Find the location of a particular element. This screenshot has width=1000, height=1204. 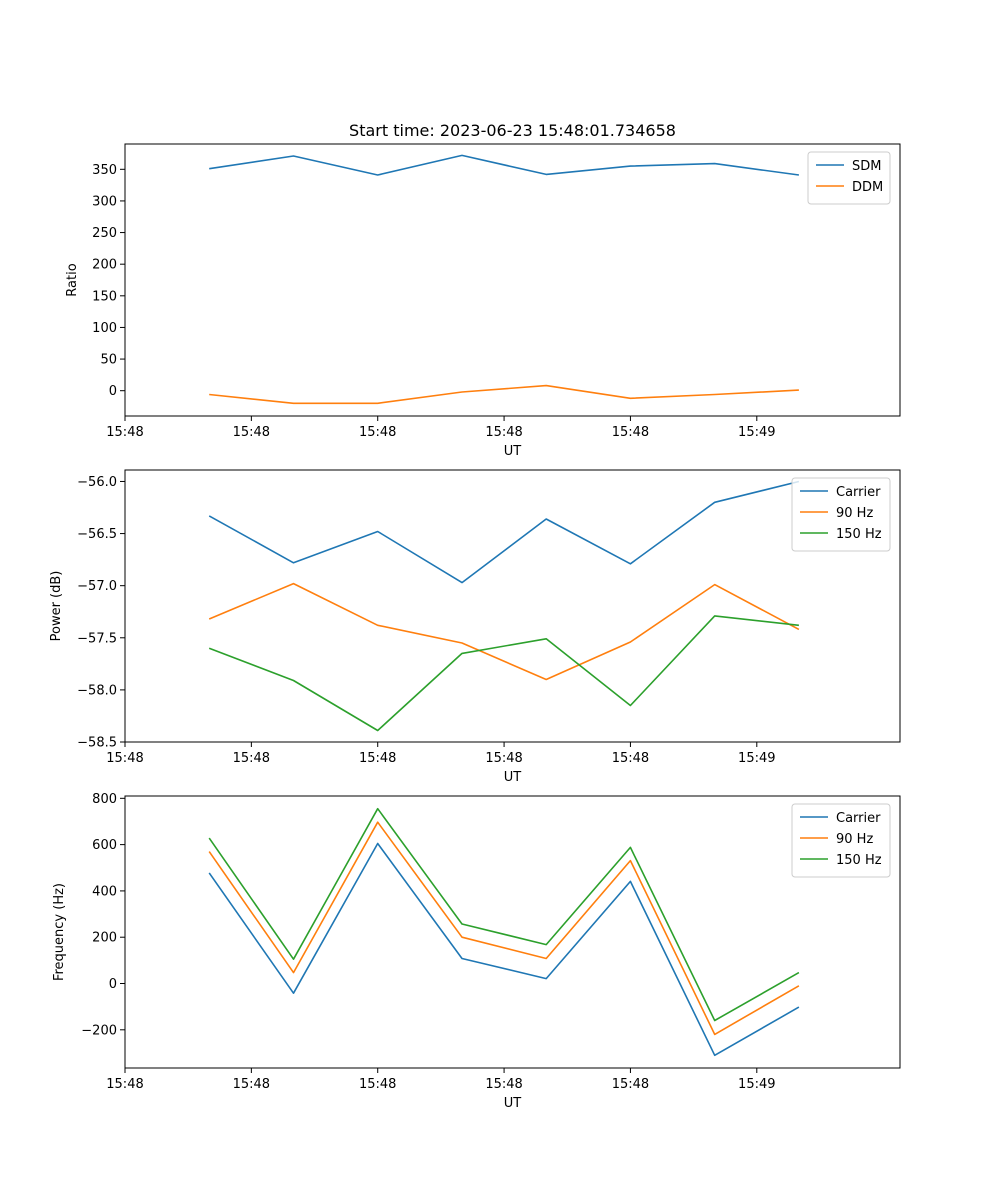

y-tick-label: 350 is located at coordinates (104, 170).